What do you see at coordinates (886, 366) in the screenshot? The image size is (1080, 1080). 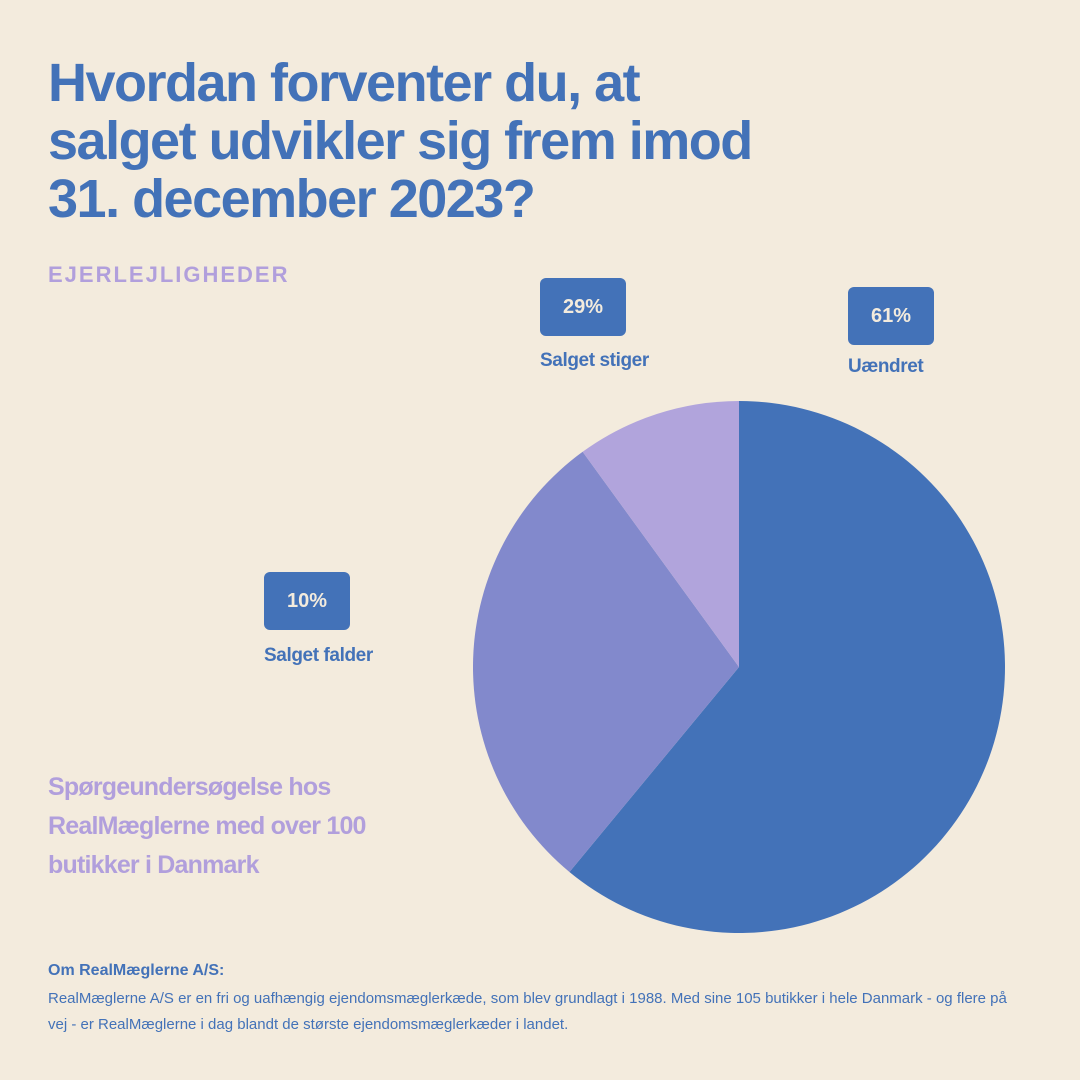 I see `slice-label-uaendret: Uændret` at bounding box center [886, 366].